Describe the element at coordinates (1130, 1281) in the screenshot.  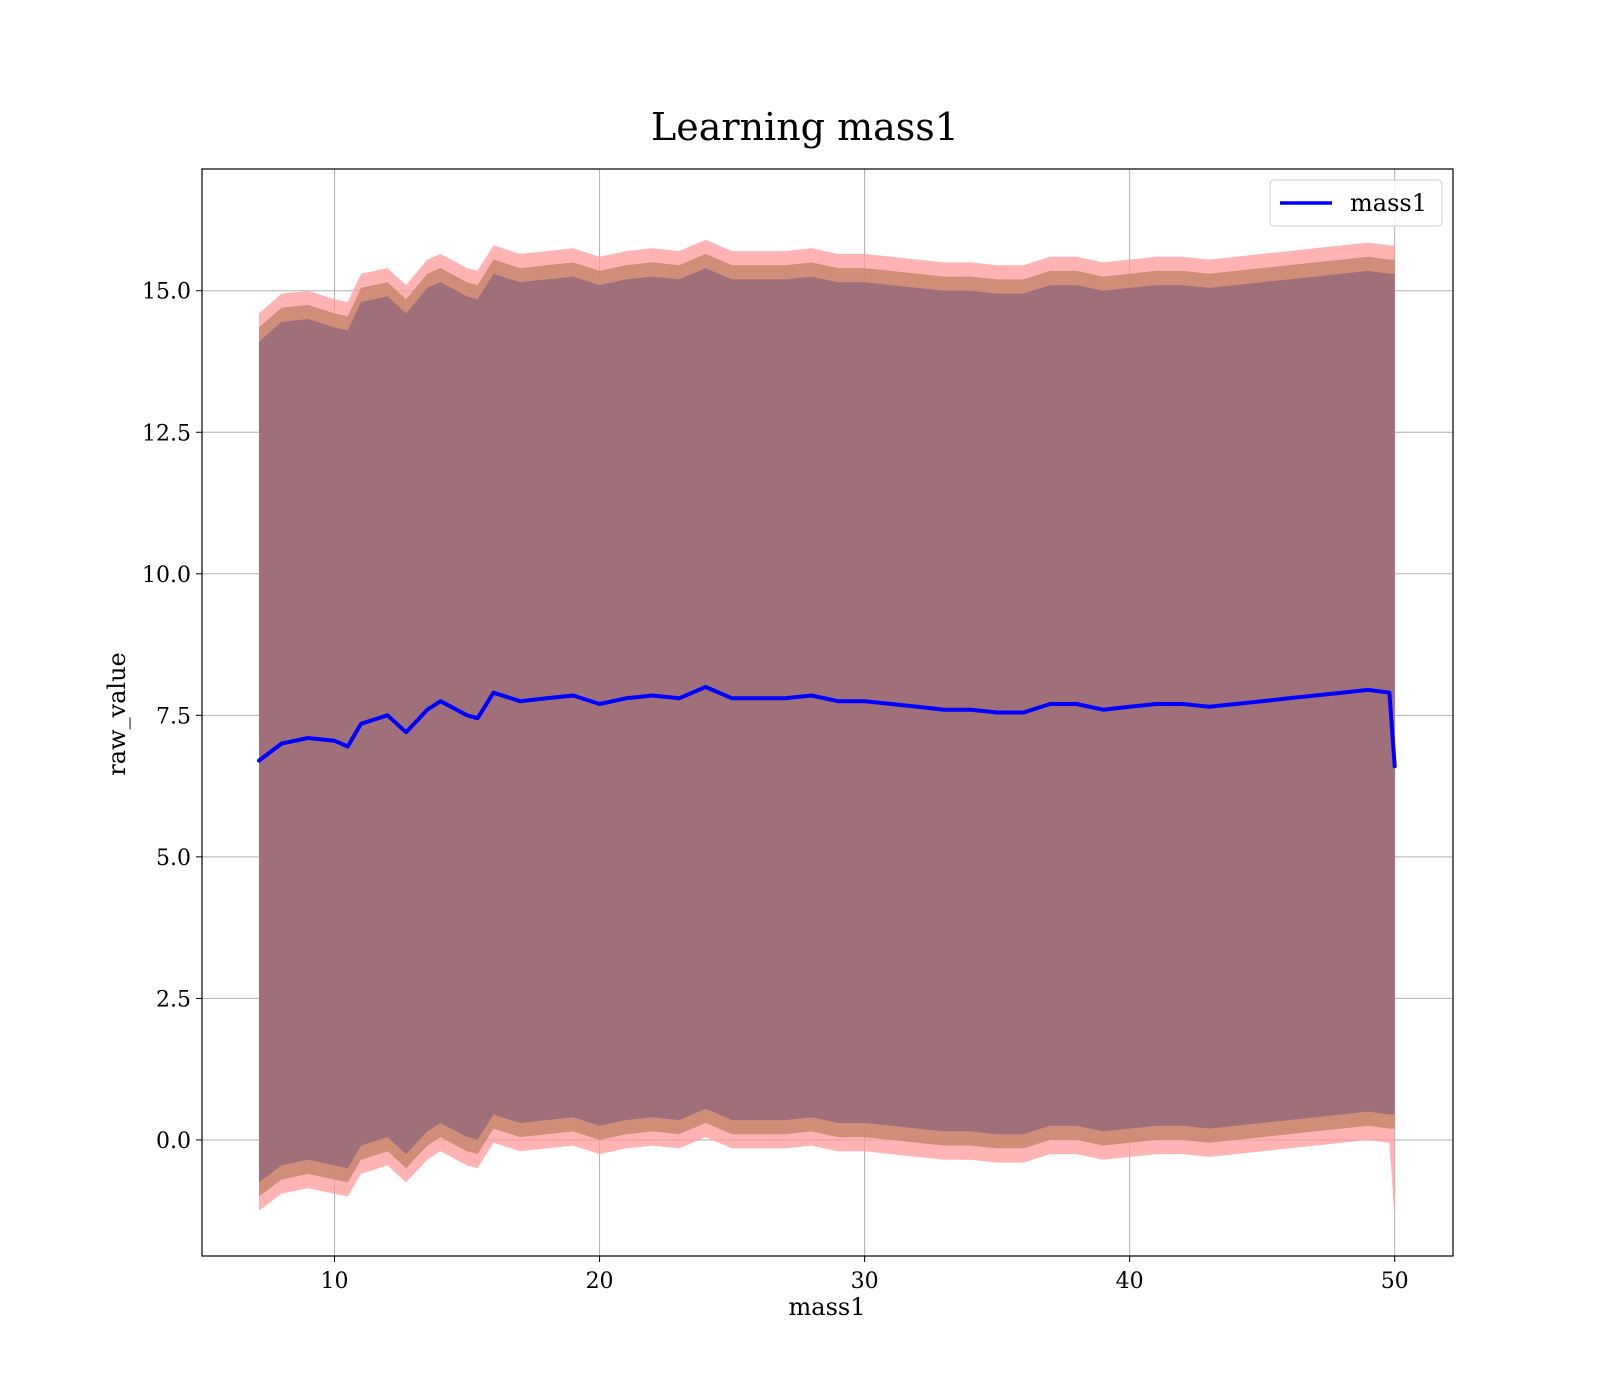
I see `x-tick-label: 40` at that location.